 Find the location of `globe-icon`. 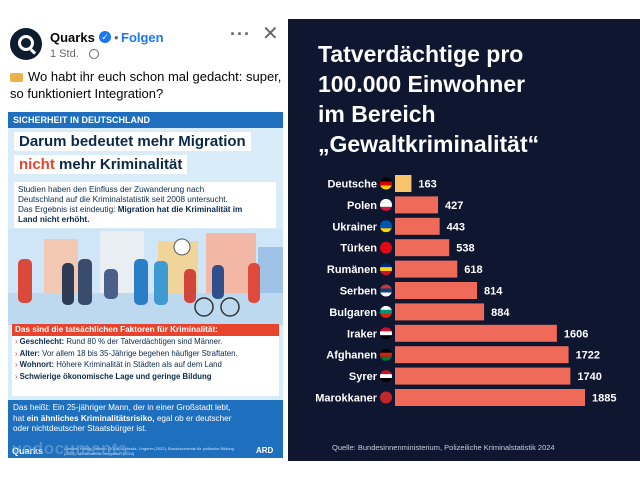

globe-icon is located at coordinates (94, 54).